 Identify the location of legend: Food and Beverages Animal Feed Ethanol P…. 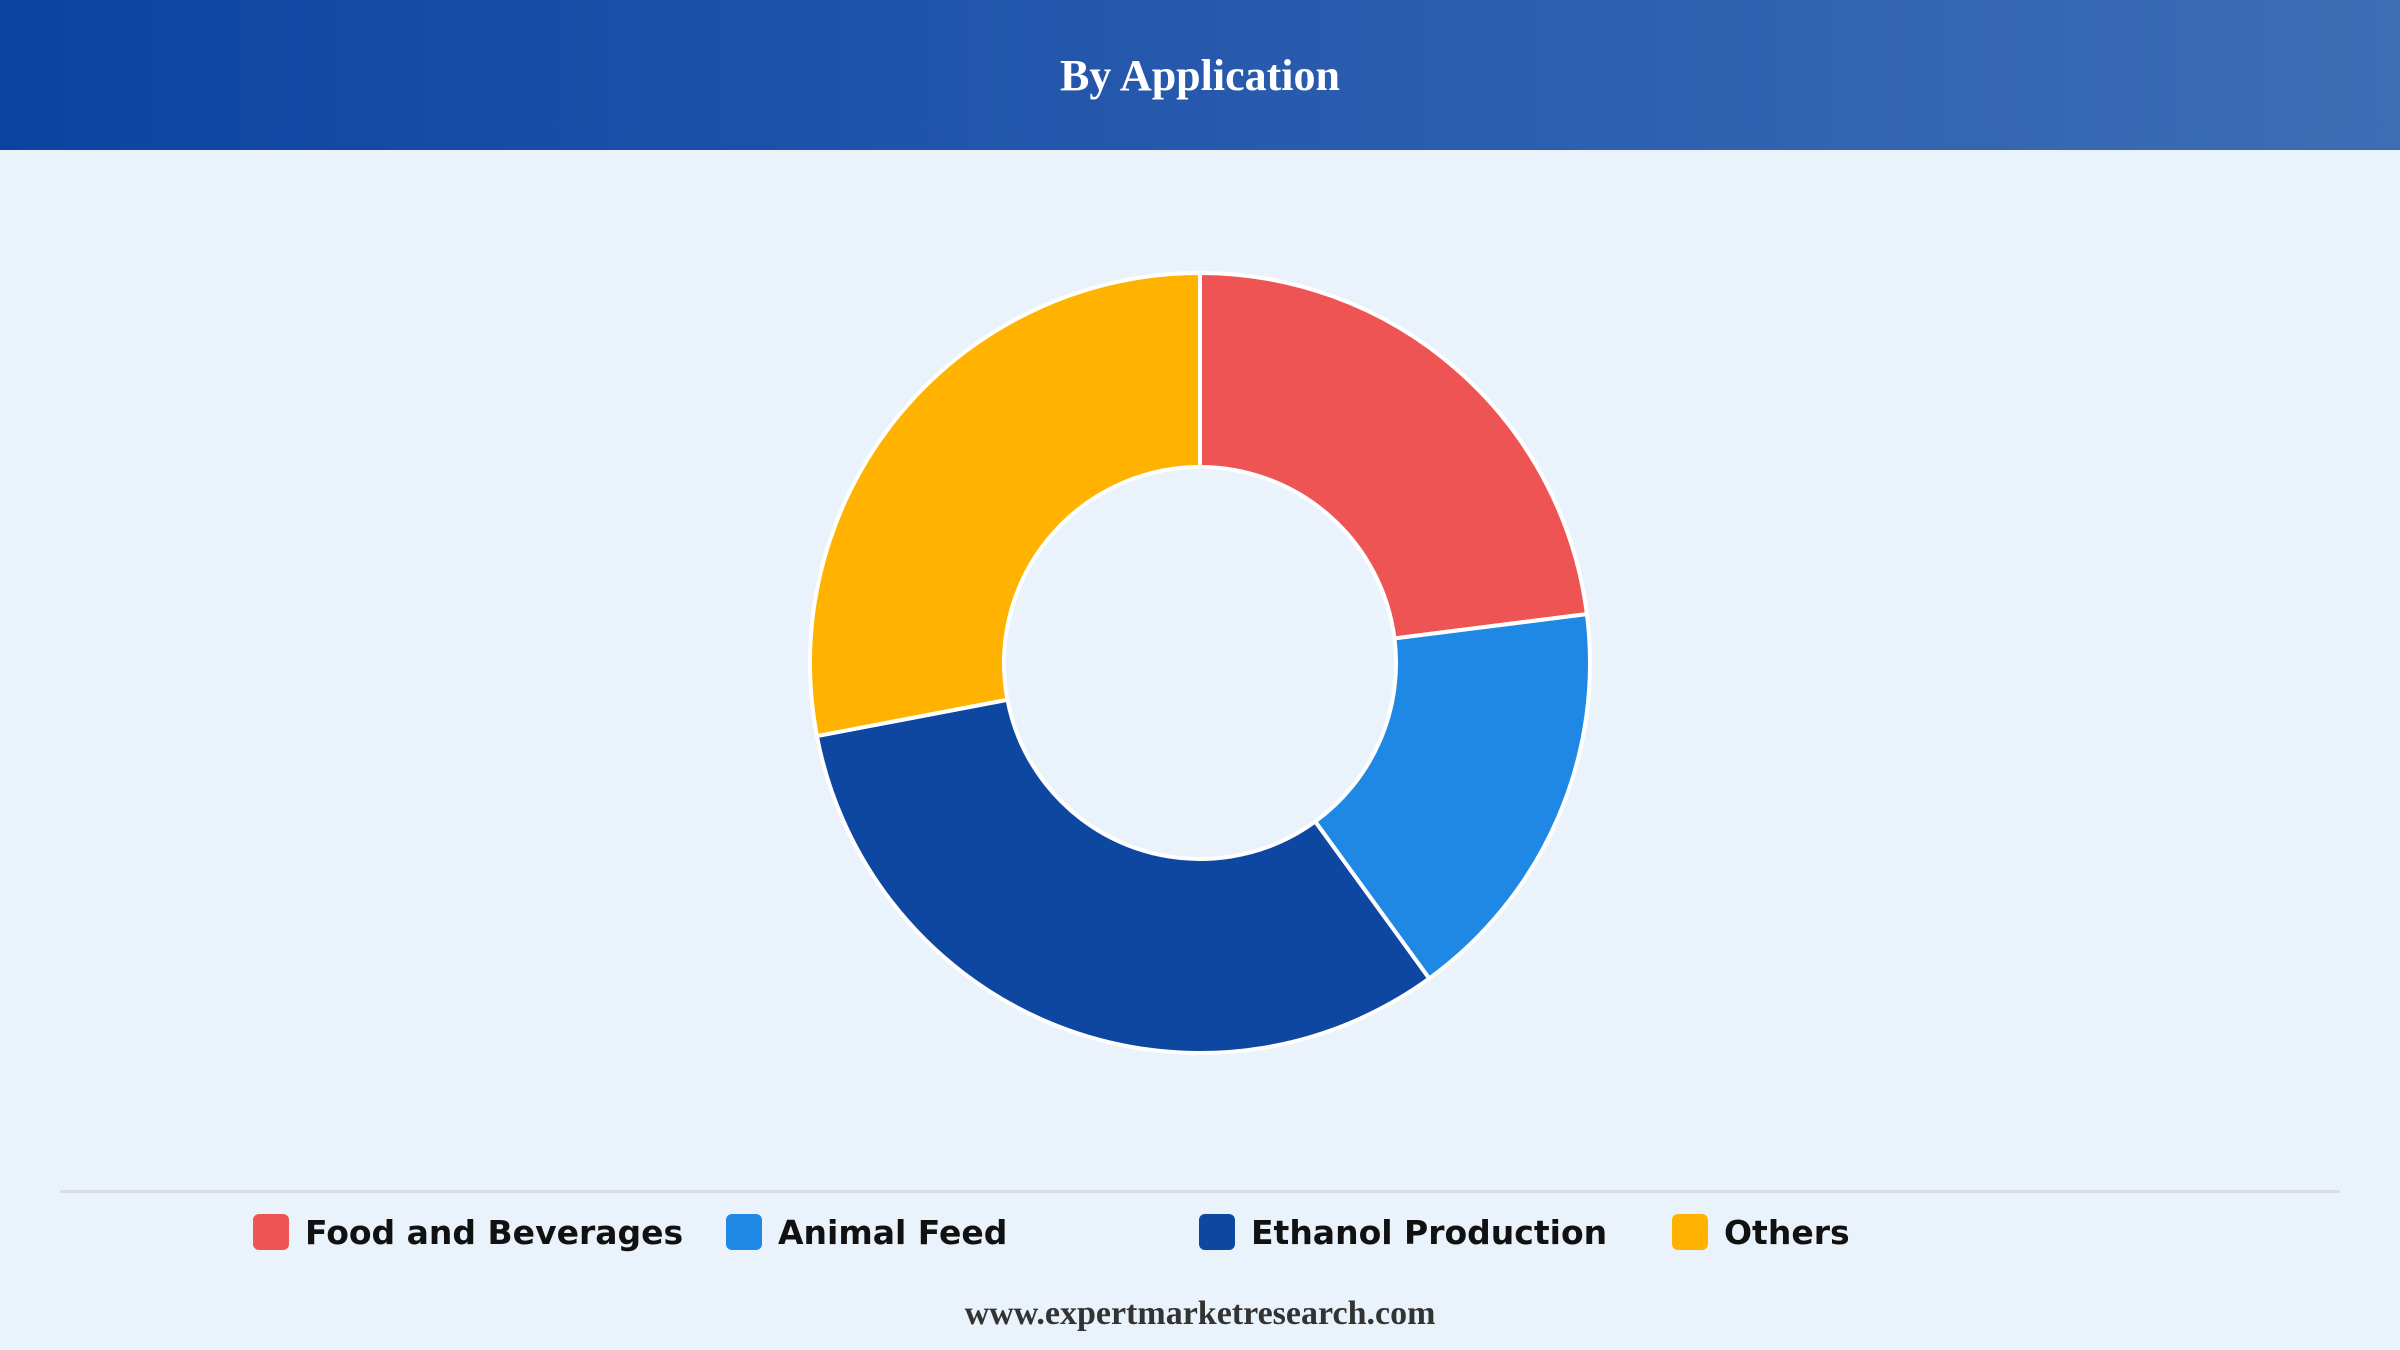
(1200, 1230).